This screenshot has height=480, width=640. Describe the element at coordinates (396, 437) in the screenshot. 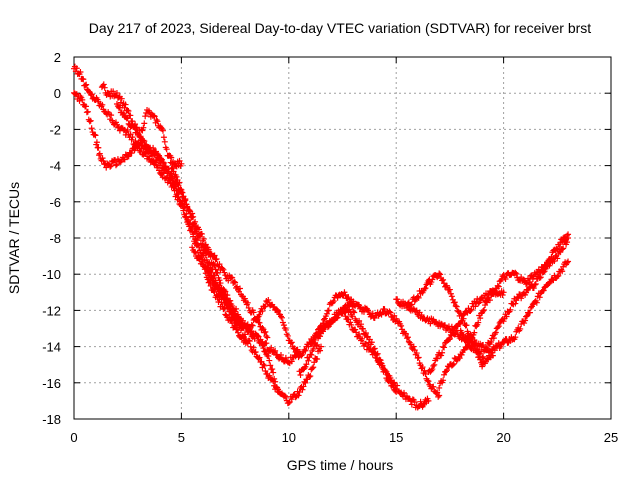

I see `x-tick-label: 15` at that location.